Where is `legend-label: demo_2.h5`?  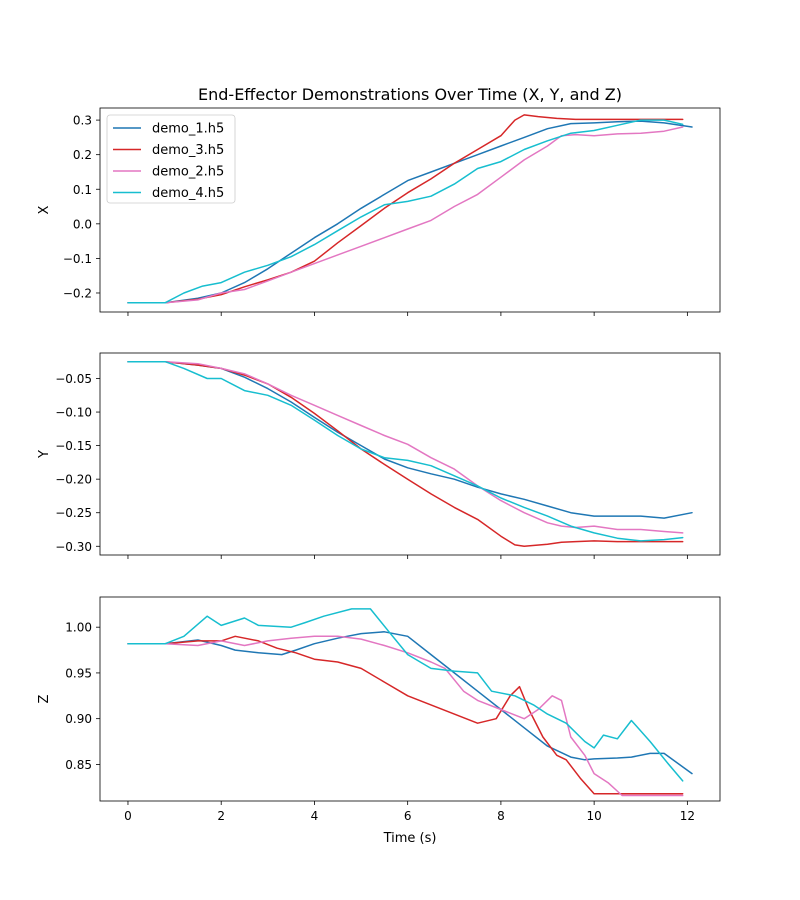 legend-label: demo_2.h5 is located at coordinates (188, 172).